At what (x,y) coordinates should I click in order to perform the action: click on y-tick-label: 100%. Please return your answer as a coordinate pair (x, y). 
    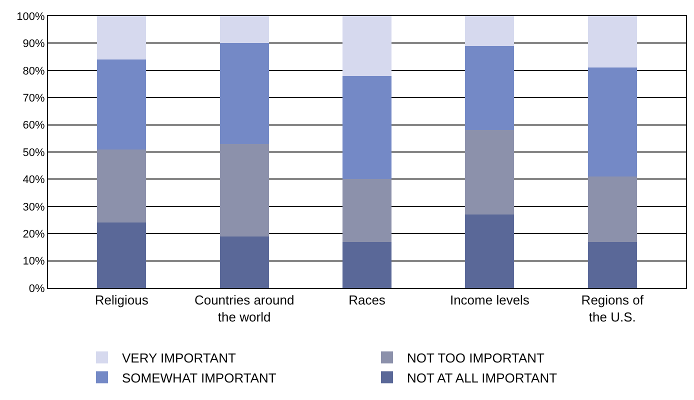
    Looking at the image, I should click on (31, 16).